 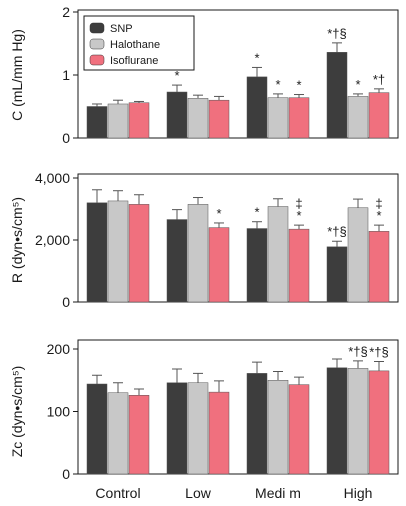 What do you see at coordinates (198, 493) in the screenshot?
I see `x-tick-label: Low` at bounding box center [198, 493].